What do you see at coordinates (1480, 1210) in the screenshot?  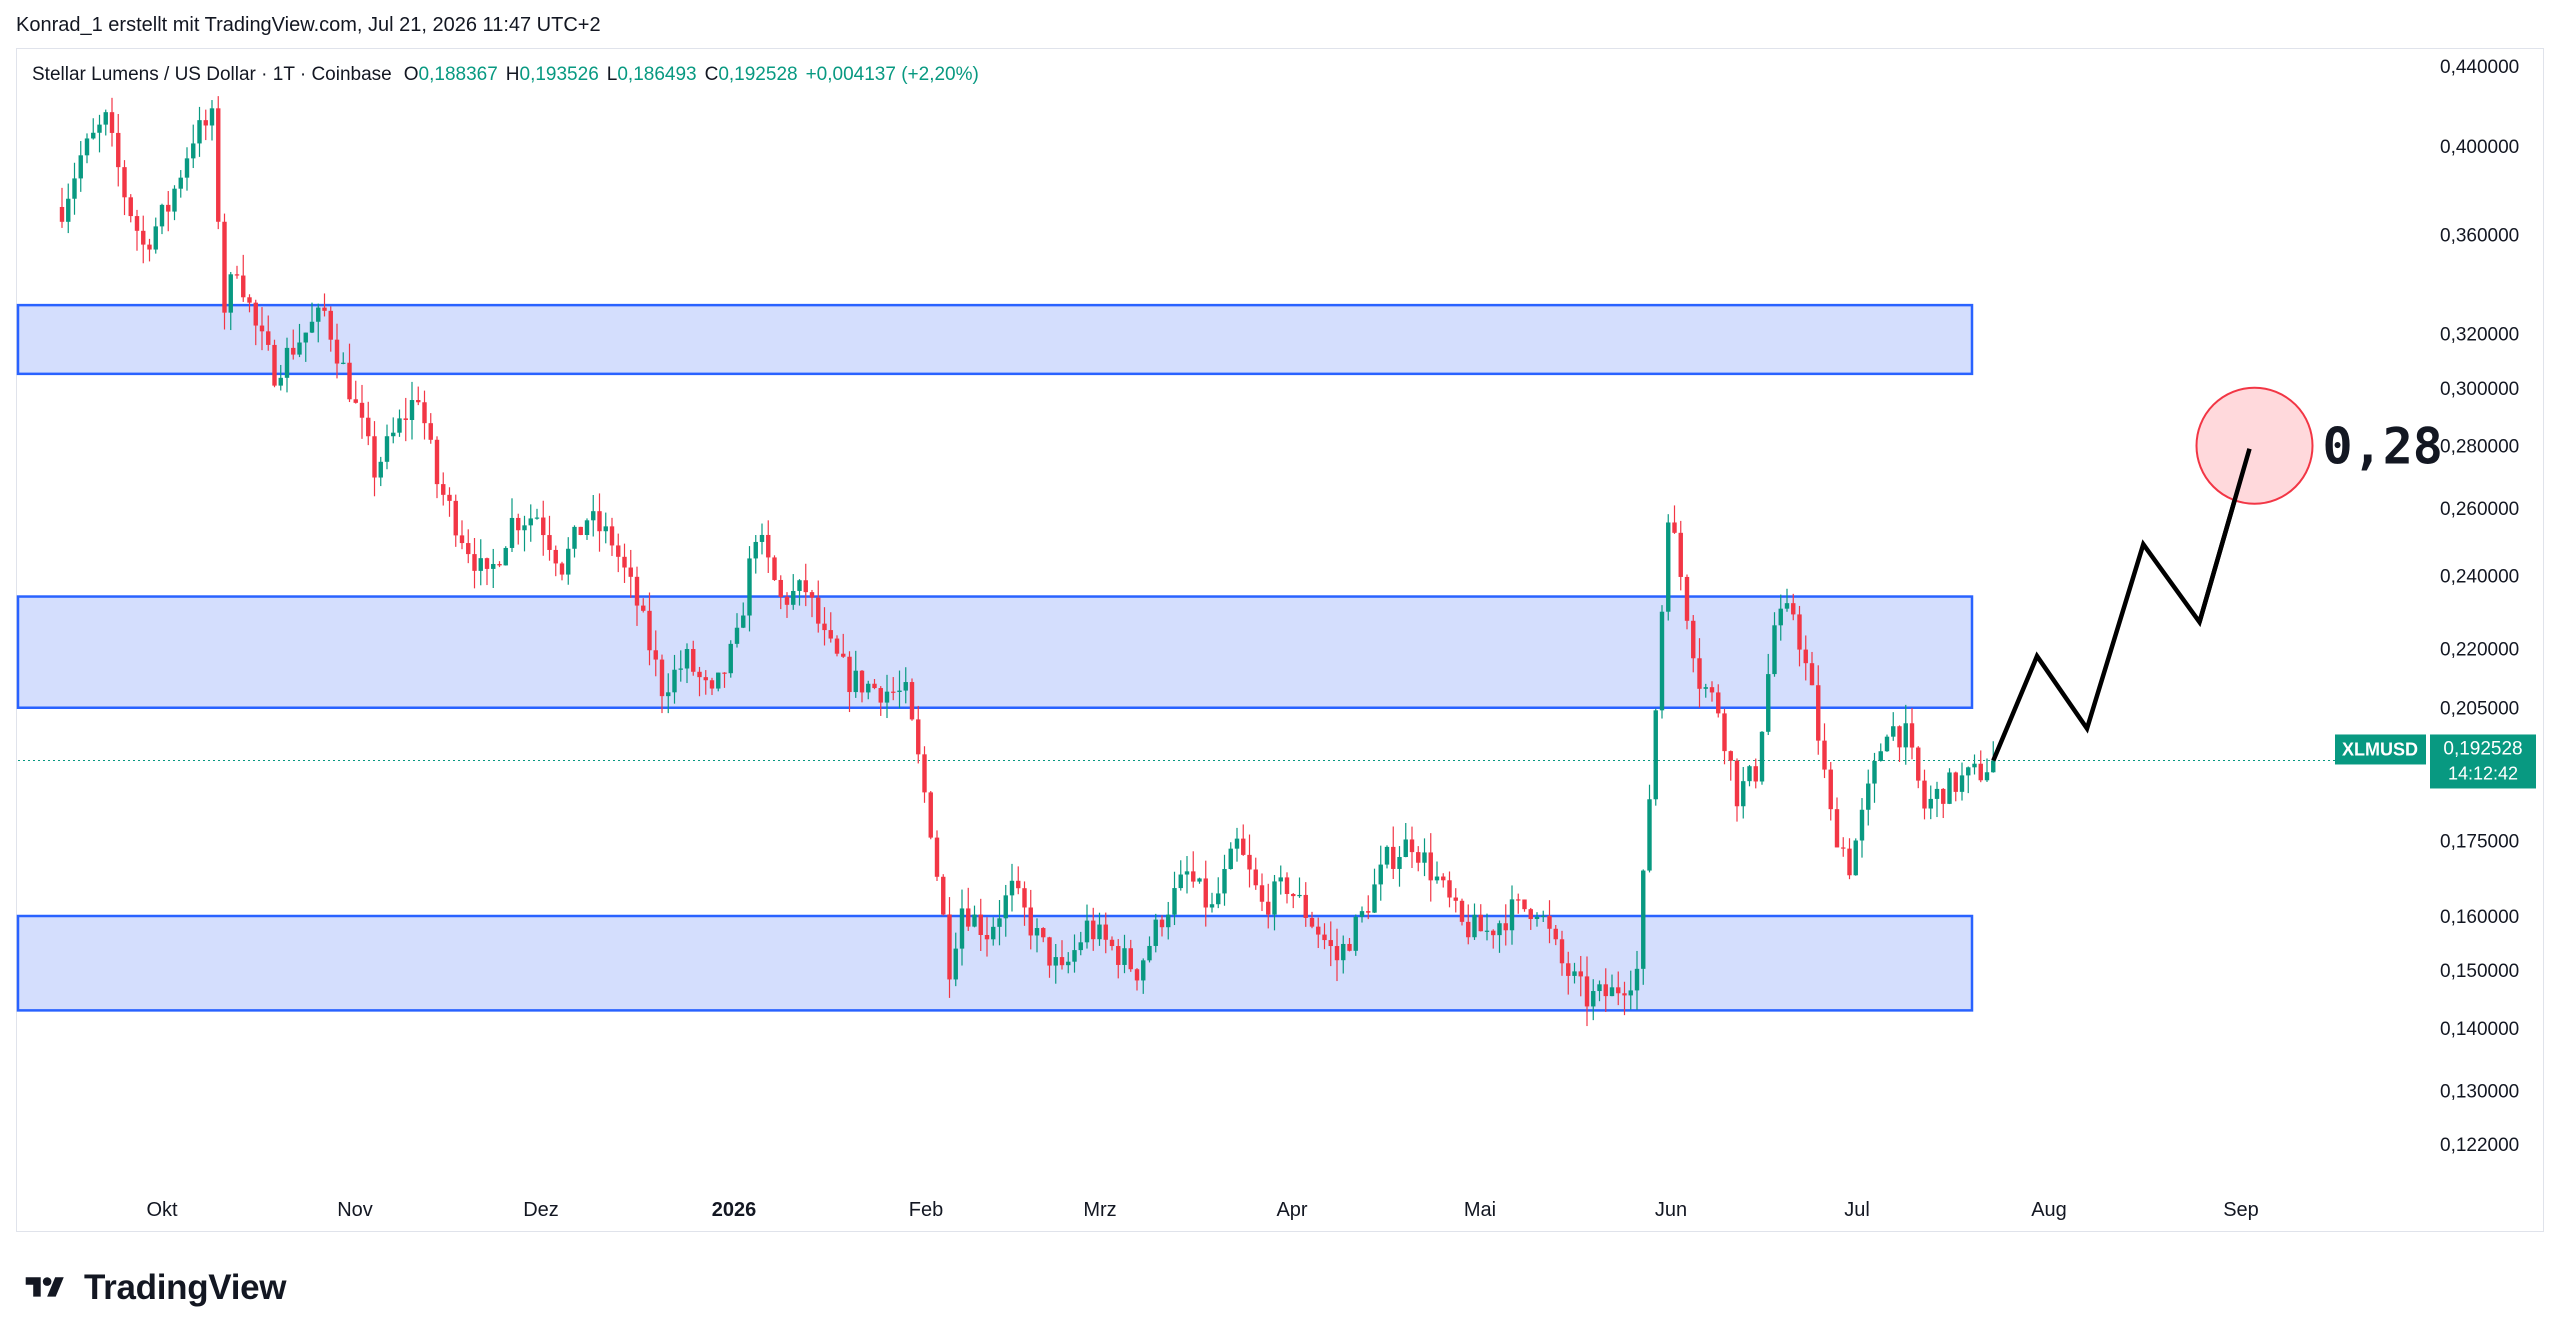 I see `time-tick-label: Mai` at bounding box center [1480, 1210].